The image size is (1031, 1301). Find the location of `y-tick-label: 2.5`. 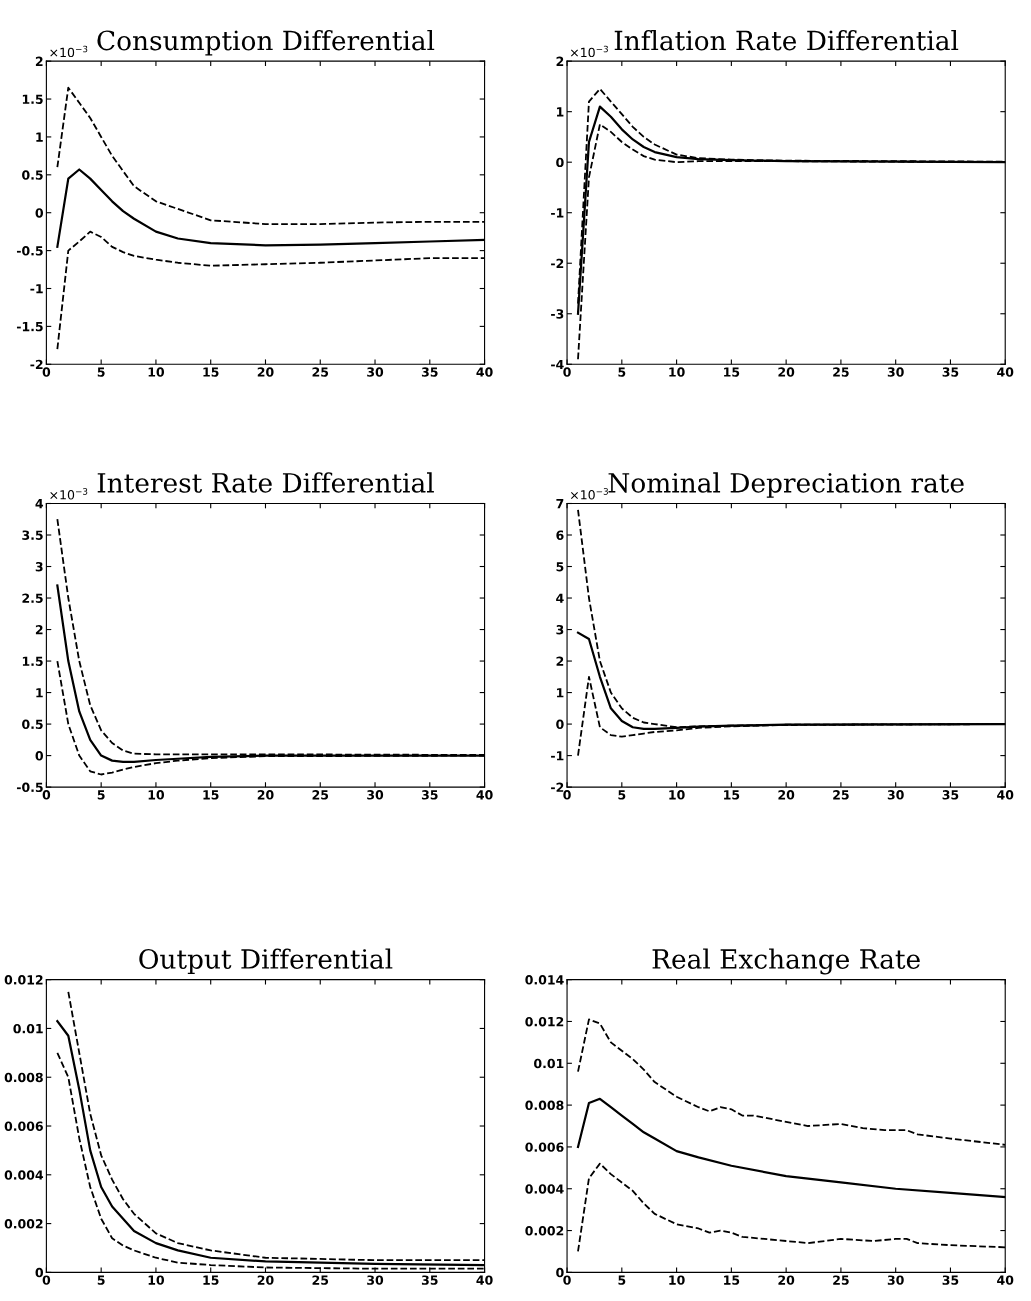

y-tick-label: 2.5 is located at coordinates (32, 598).